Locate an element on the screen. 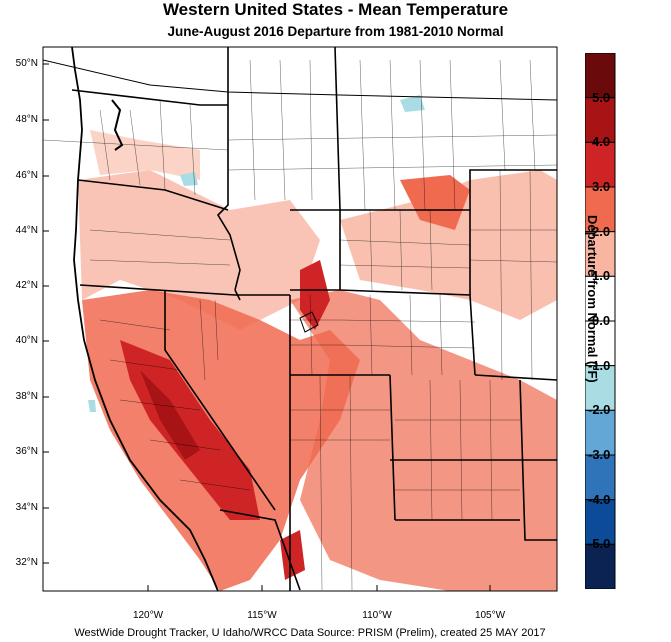 The width and height of the screenshot is (671, 642). map-title: Western United States - Mean Temperature is located at coordinates (335, 9).